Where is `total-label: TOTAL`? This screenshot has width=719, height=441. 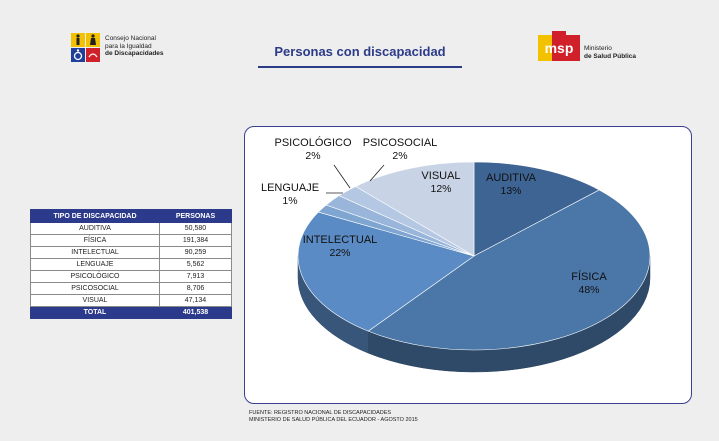
total-label: TOTAL is located at coordinates (95, 312).